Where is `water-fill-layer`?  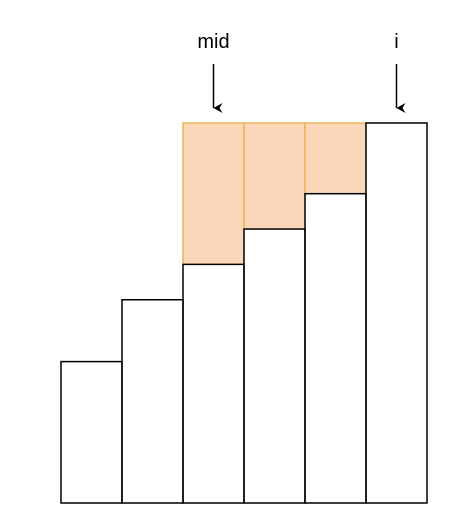 water-fill-layer is located at coordinates (274, 193).